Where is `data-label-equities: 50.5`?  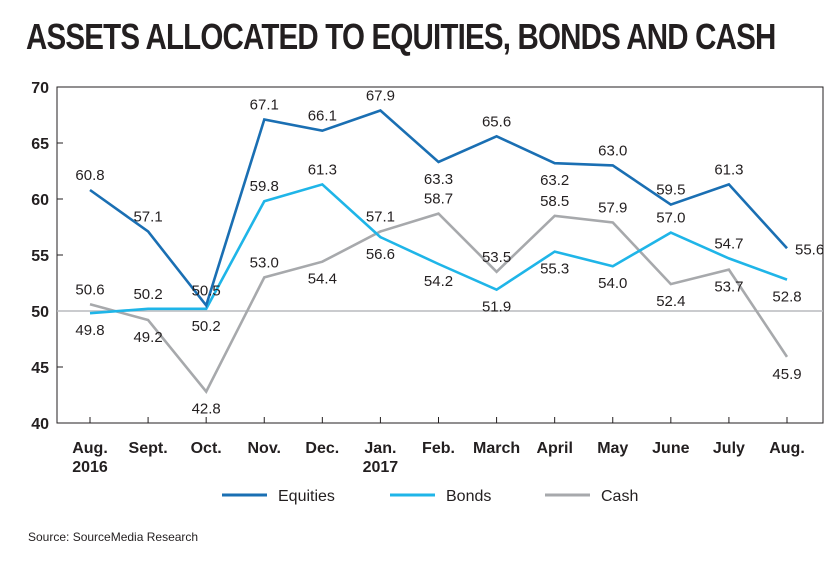
data-label-equities: 50.5 is located at coordinates (206, 290).